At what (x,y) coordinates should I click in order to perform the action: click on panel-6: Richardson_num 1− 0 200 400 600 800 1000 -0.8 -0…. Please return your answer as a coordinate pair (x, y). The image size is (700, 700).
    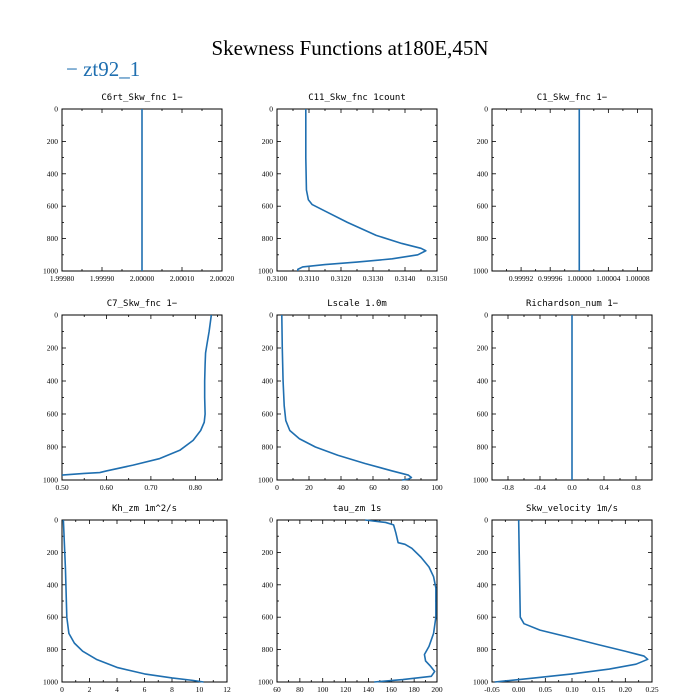
    Looking at the image, I should click on (563, 395).